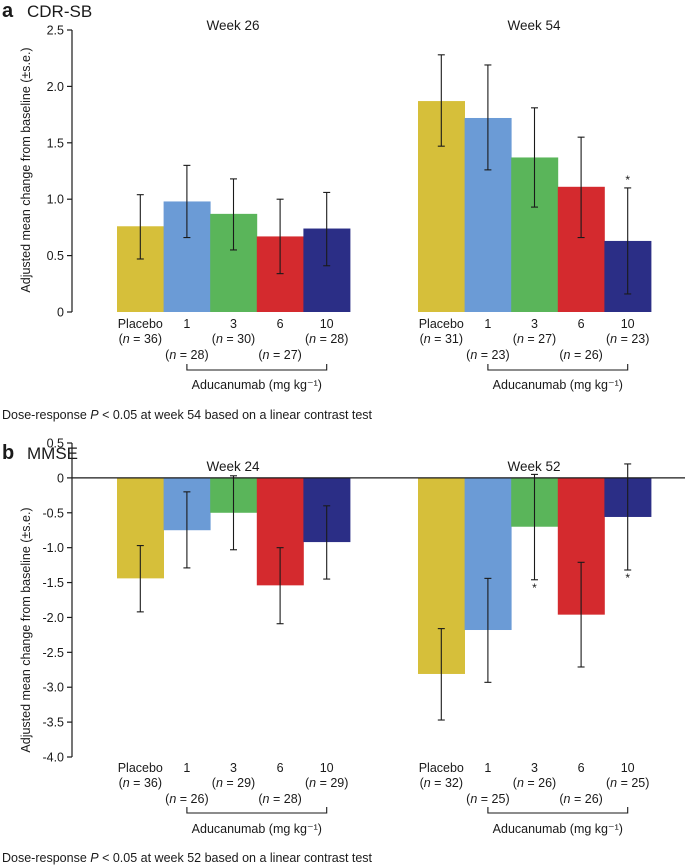 Image resolution: width=685 pixels, height=867 pixels. I want to click on panel-a-y-tick-label: 2.5, so click(55, 31).